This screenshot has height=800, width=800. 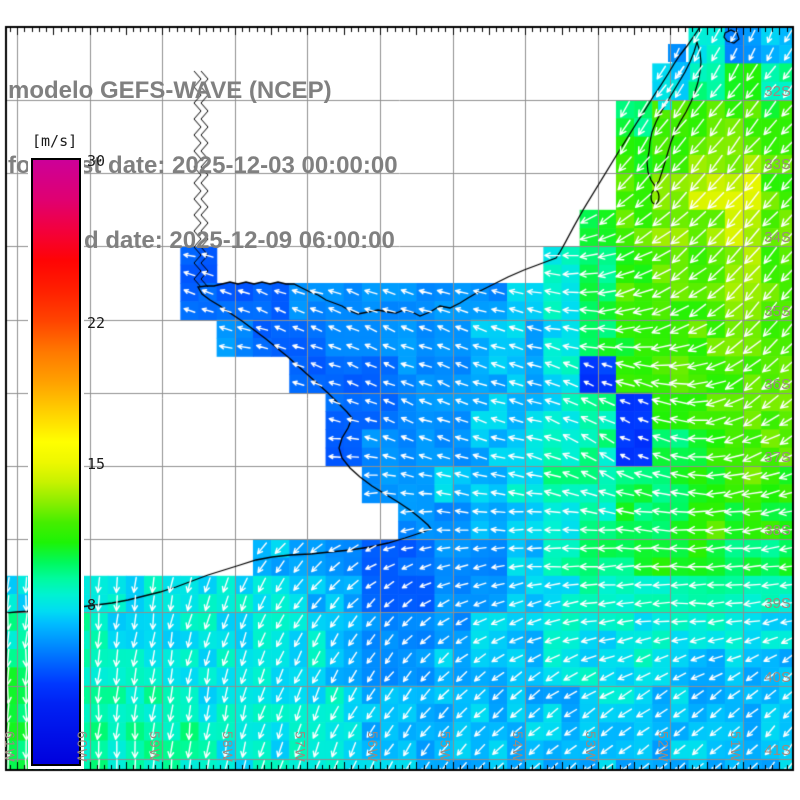 What do you see at coordinates (373, 747) in the screenshot?
I see `lon-label-56W: 56W` at bounding box center [373, 747].